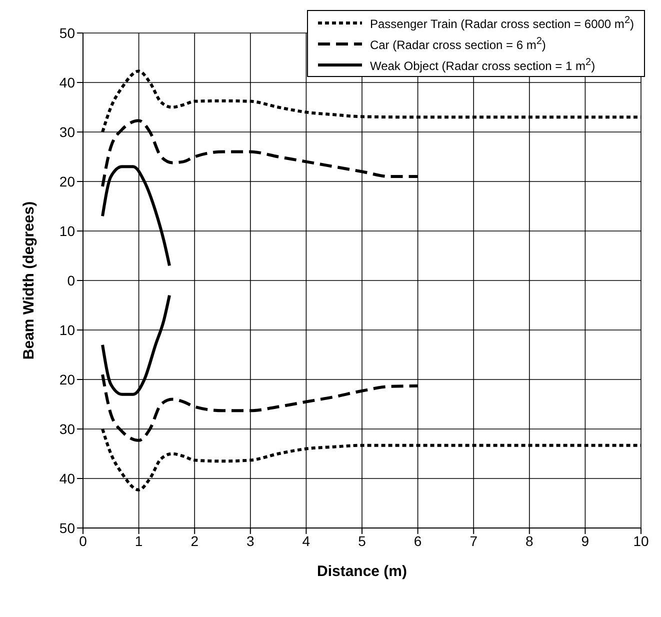 The height and width of the screenshot is (617, 661). What do you see at coordinates (83, 540) in the screenshot?
I see `x-tick-label: 0` at bounding box center [83, 540].